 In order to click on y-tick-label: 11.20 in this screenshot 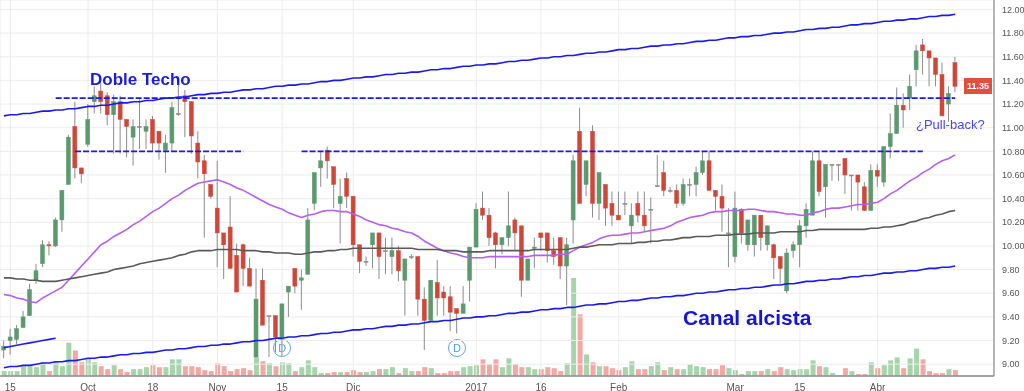, I will do `click(1013, 104)`.